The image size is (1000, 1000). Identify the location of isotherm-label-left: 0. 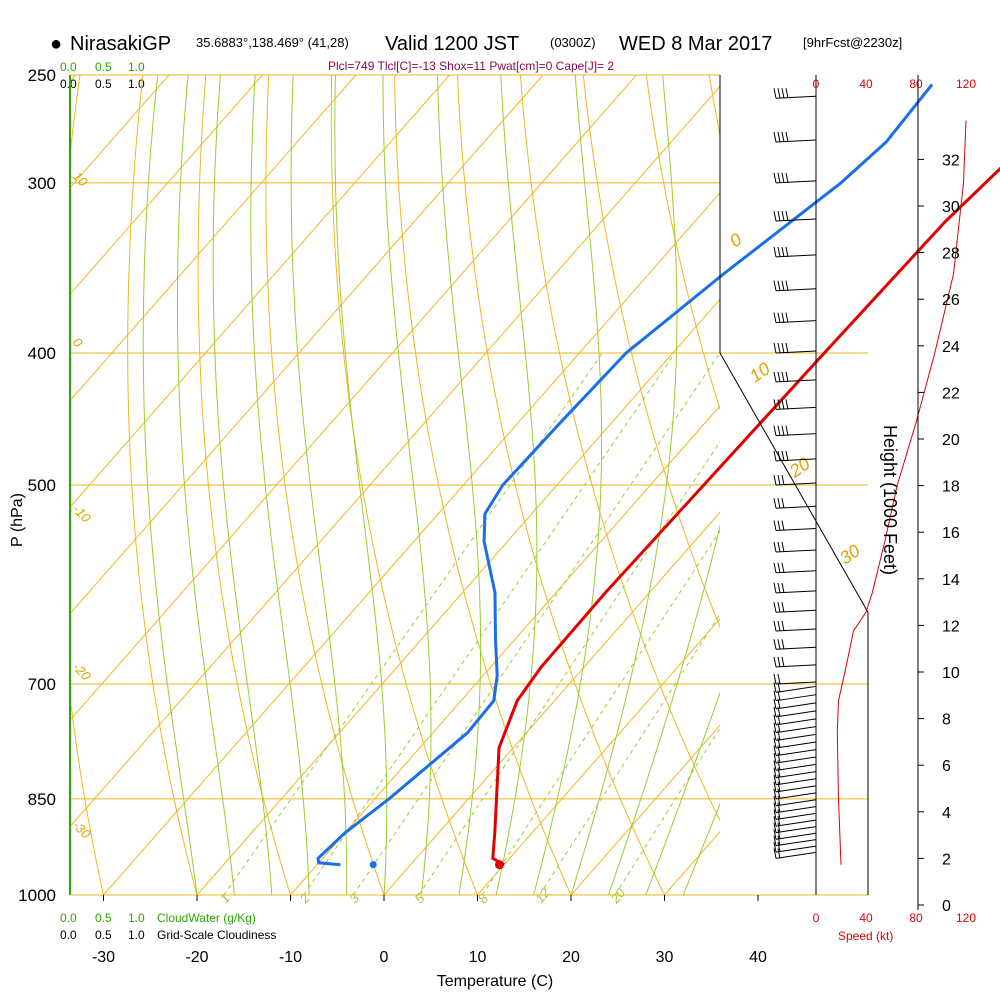
(78, 343).